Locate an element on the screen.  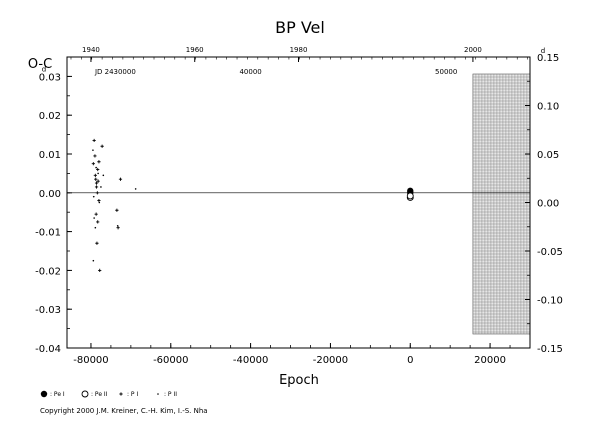
y-tick-label: -0.01 is located at coordinates (48, 233).